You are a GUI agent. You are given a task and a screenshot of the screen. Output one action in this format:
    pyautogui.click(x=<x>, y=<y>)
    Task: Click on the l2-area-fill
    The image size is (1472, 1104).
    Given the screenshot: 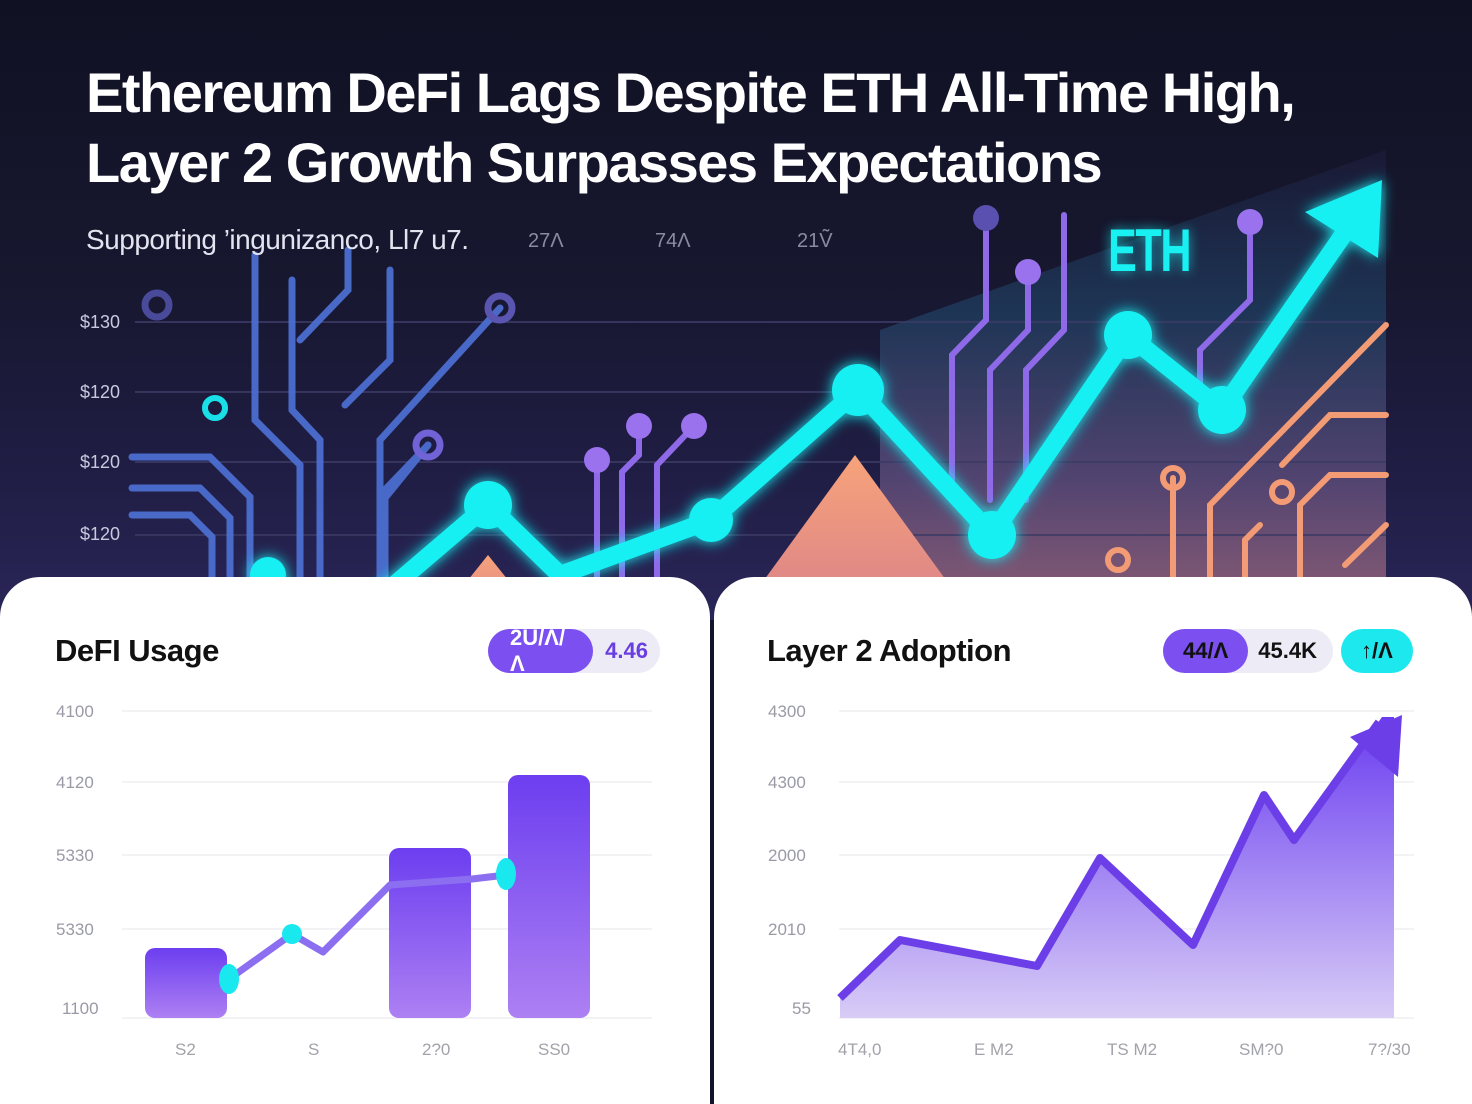 What is the action you would take?
    pyautogui.click(x=1117, y=867)
    